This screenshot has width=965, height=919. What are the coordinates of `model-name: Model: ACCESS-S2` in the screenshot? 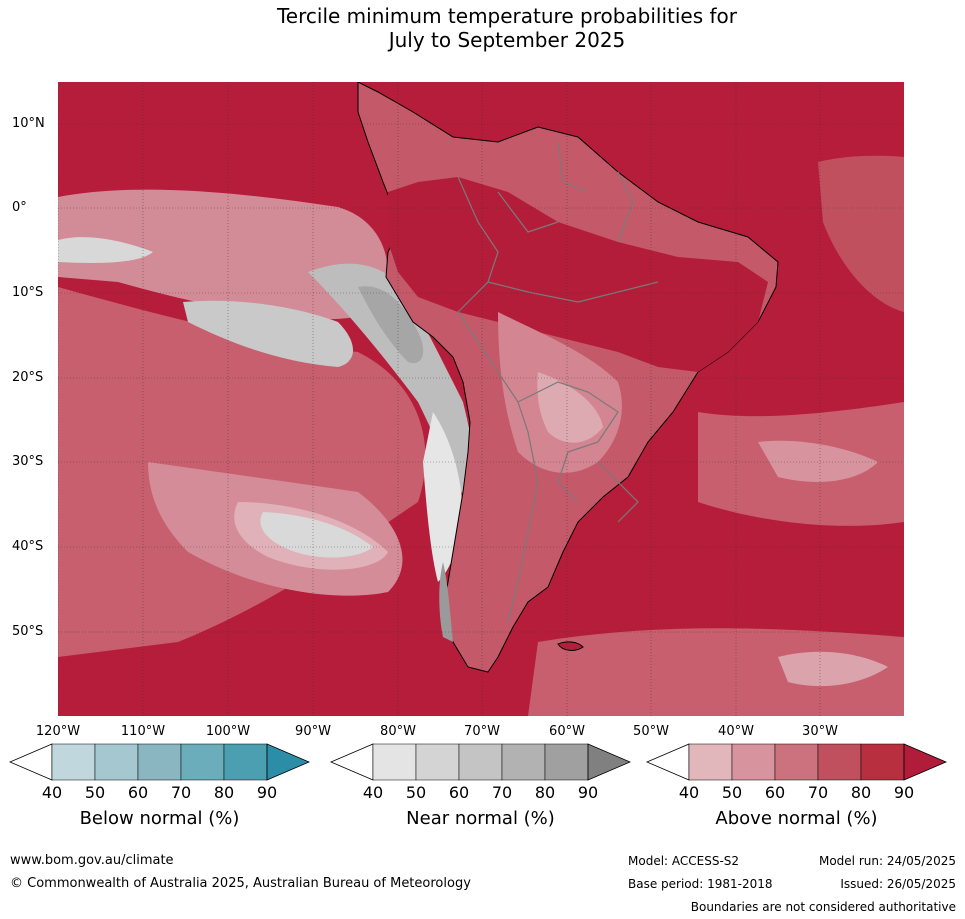 It's located at (684, 861).